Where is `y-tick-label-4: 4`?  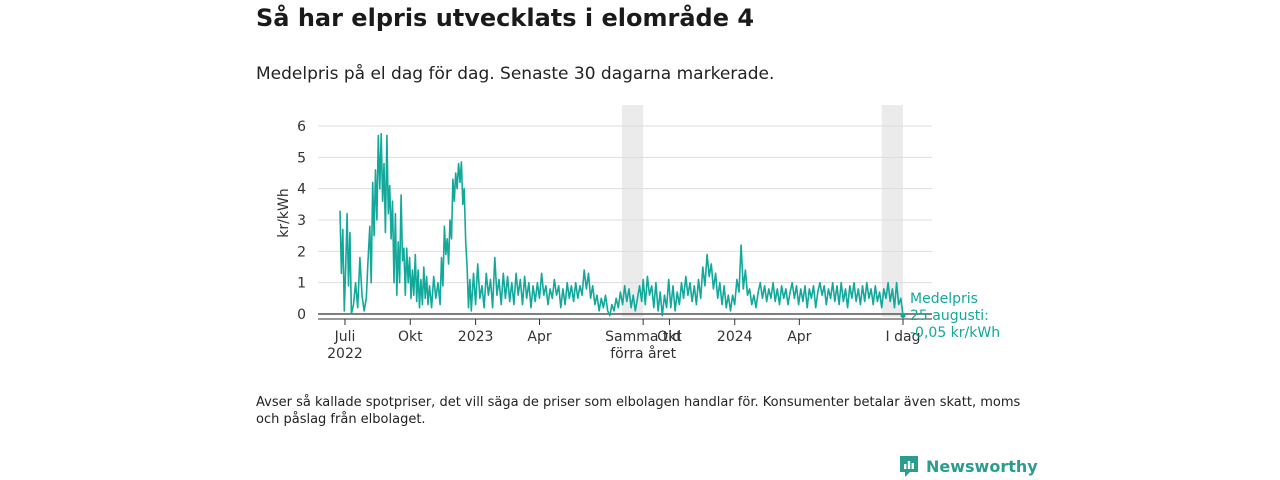 y-tick-label-4: 4 is located at coordinates (301, 190).